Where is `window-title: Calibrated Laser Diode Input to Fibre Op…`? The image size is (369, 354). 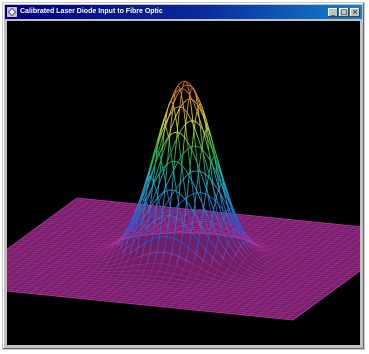
window-title: Calibrated Laser Diode Input to Fibre Op… is located at coordinates (91, 11).